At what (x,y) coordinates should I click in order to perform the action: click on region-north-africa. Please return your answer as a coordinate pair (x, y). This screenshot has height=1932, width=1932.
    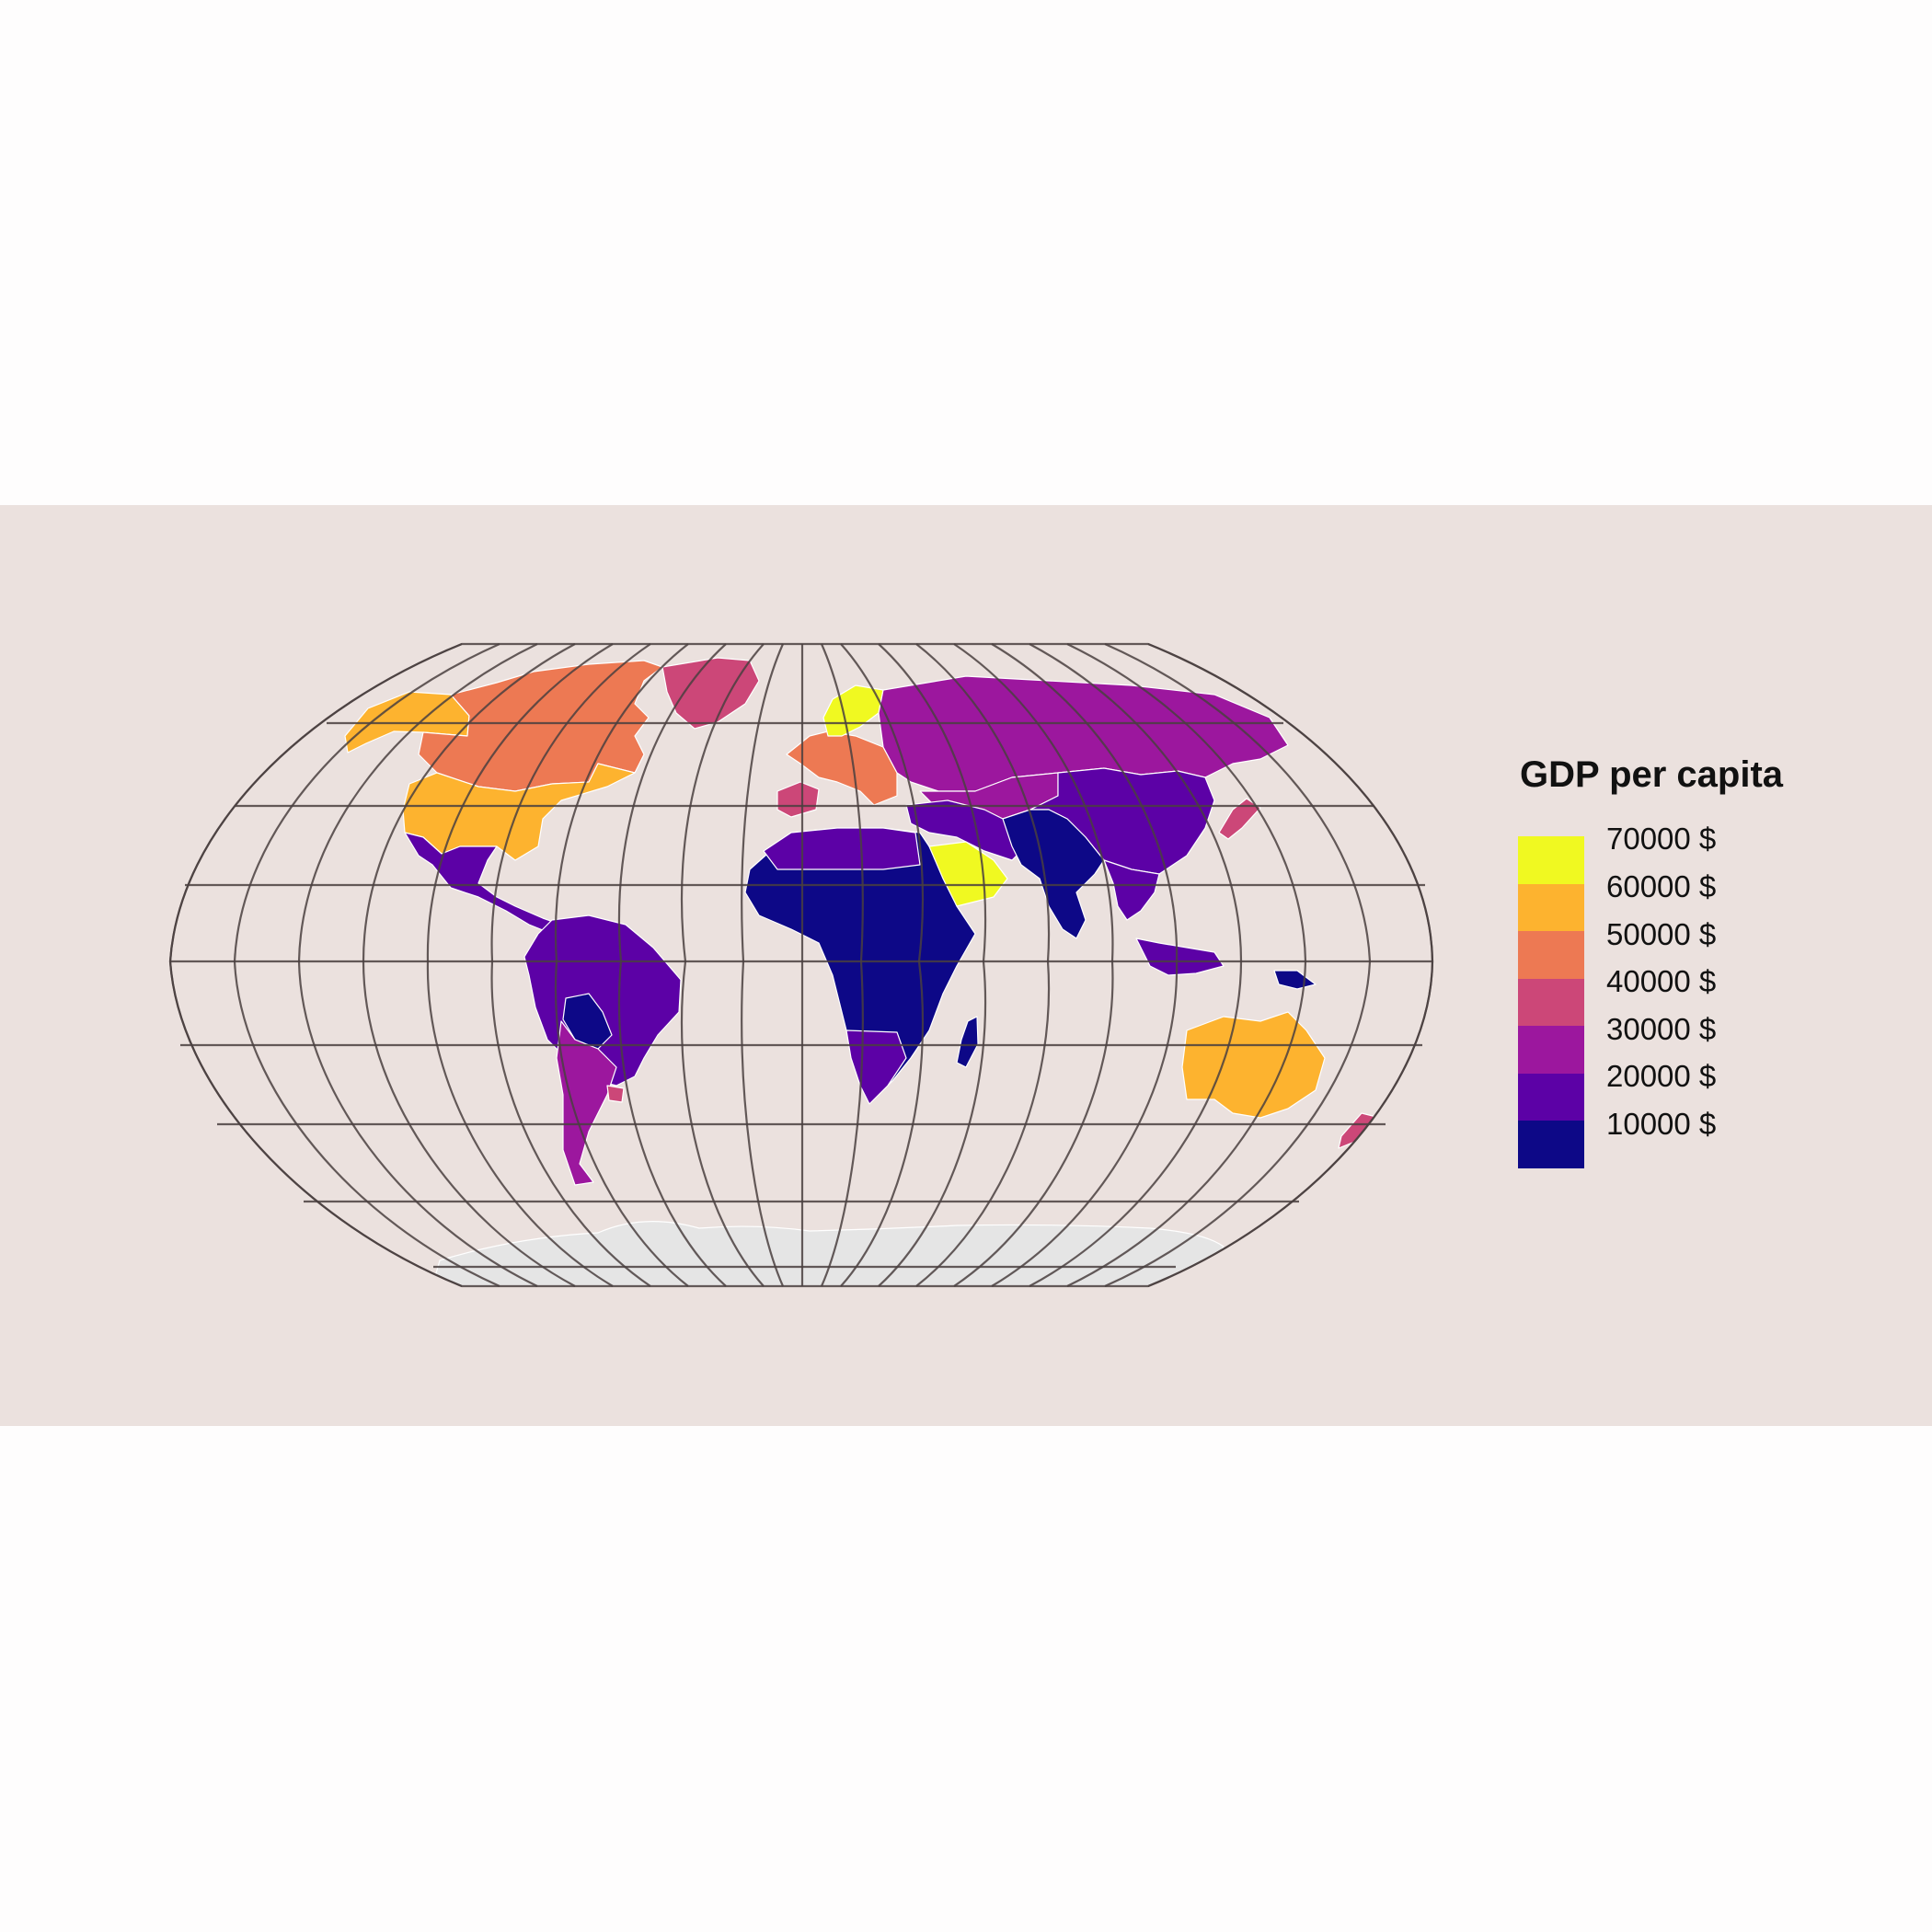
    Looking at the image, I should click on (842, 848).